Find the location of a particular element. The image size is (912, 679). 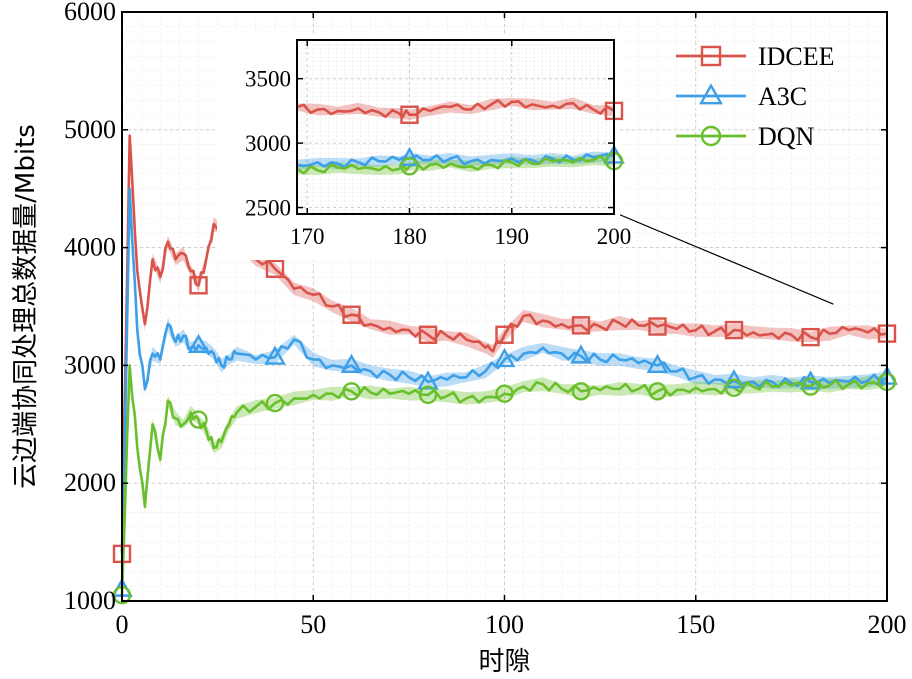

inset-y-tick-label: 3500 is located at coordinates (268, 79).